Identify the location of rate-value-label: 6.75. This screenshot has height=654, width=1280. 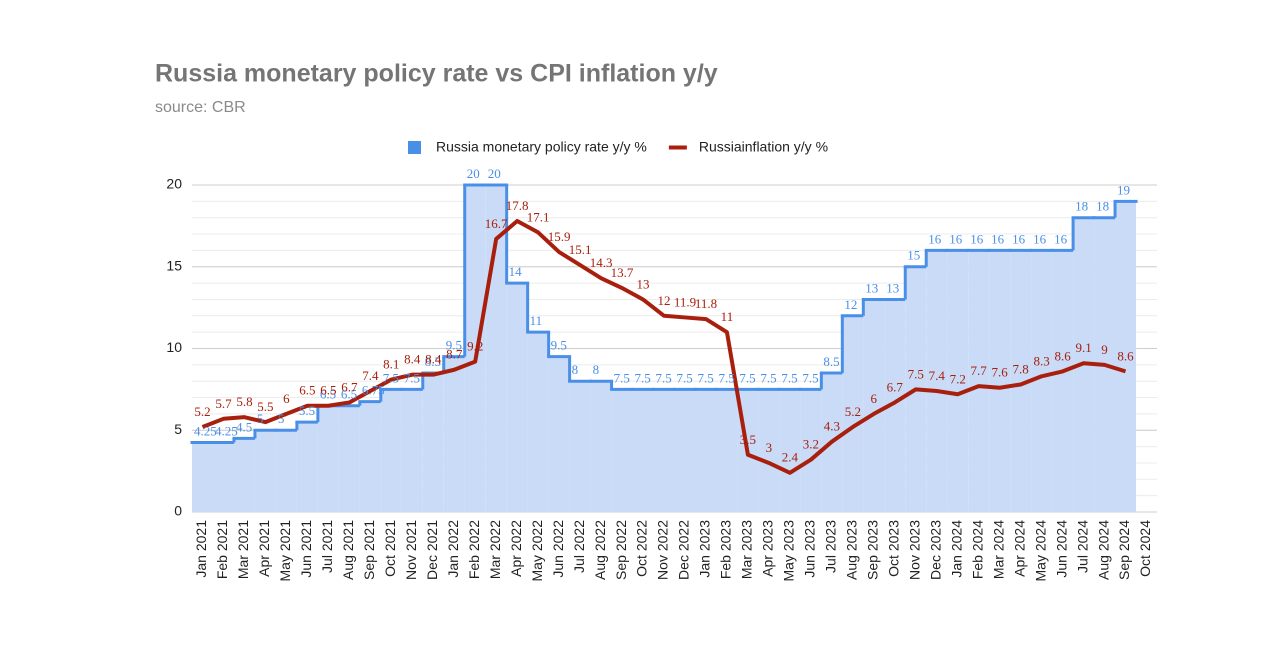
(373, 390).